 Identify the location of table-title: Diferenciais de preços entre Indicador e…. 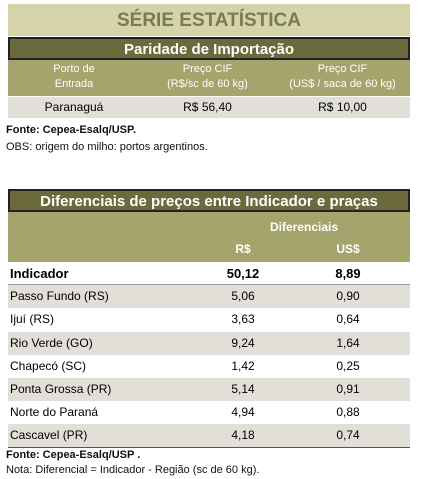
(209, 200).